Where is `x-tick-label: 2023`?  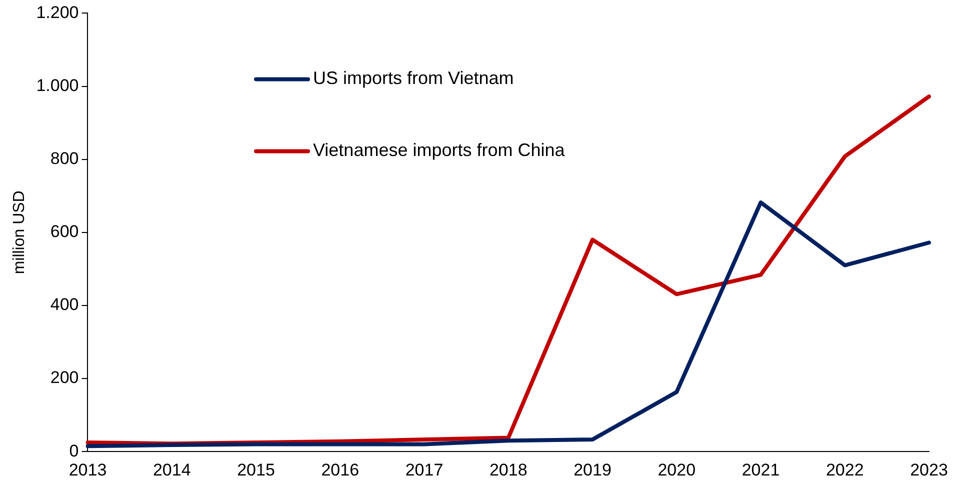 x-tick-label: 2023 is located at coordinates (929, 470).